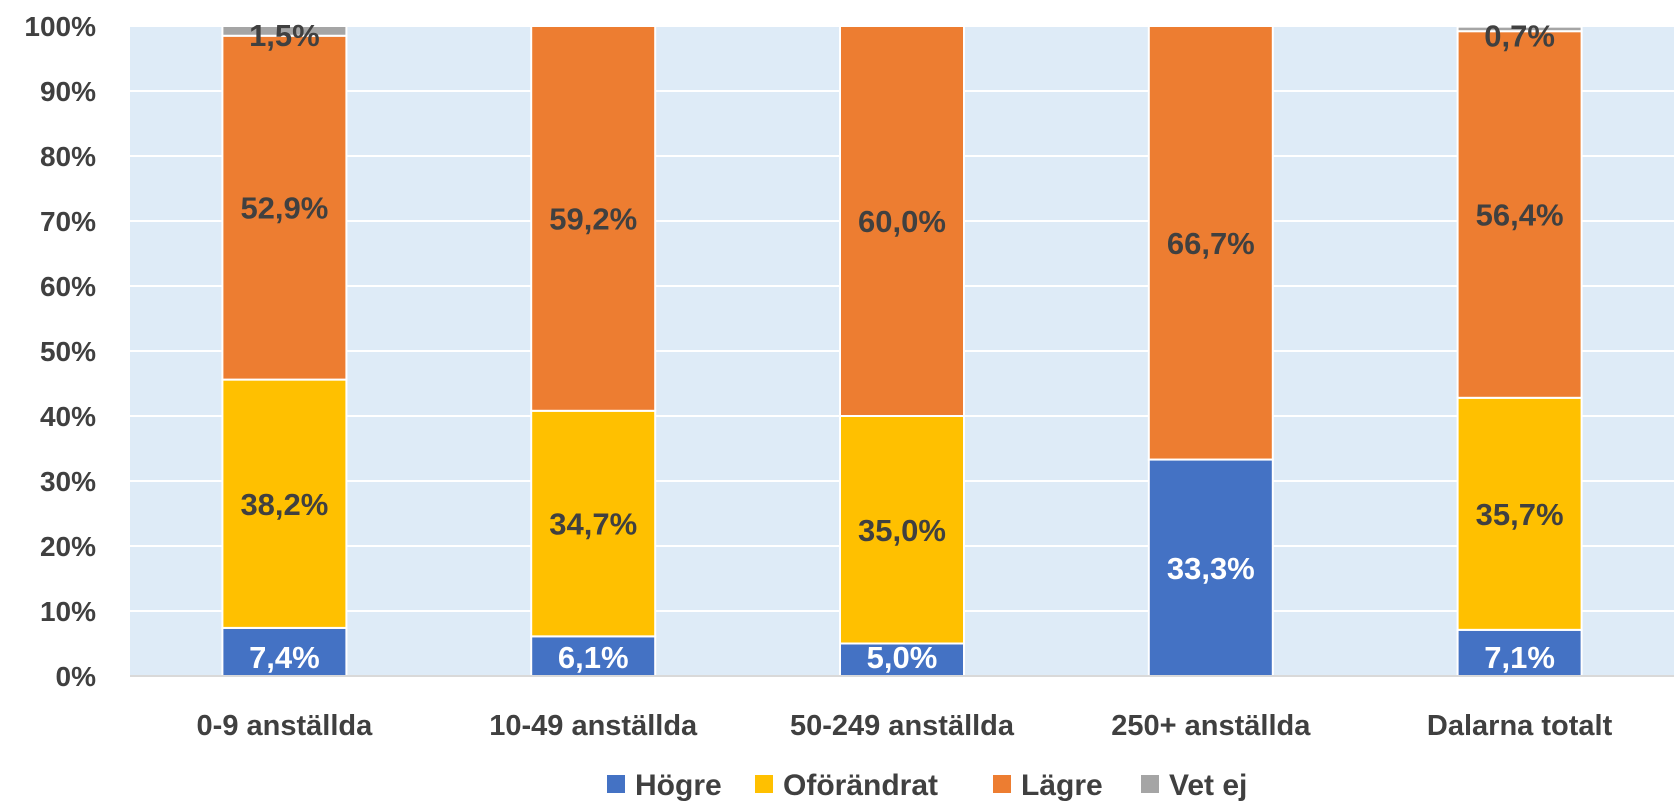 This screenshot has height=810, width=1674. What do you see at coordinates (1520, 726) in the screenshot?
I see `x-tick-label: Dalarna totalt` at bounding box center [1520, 726].